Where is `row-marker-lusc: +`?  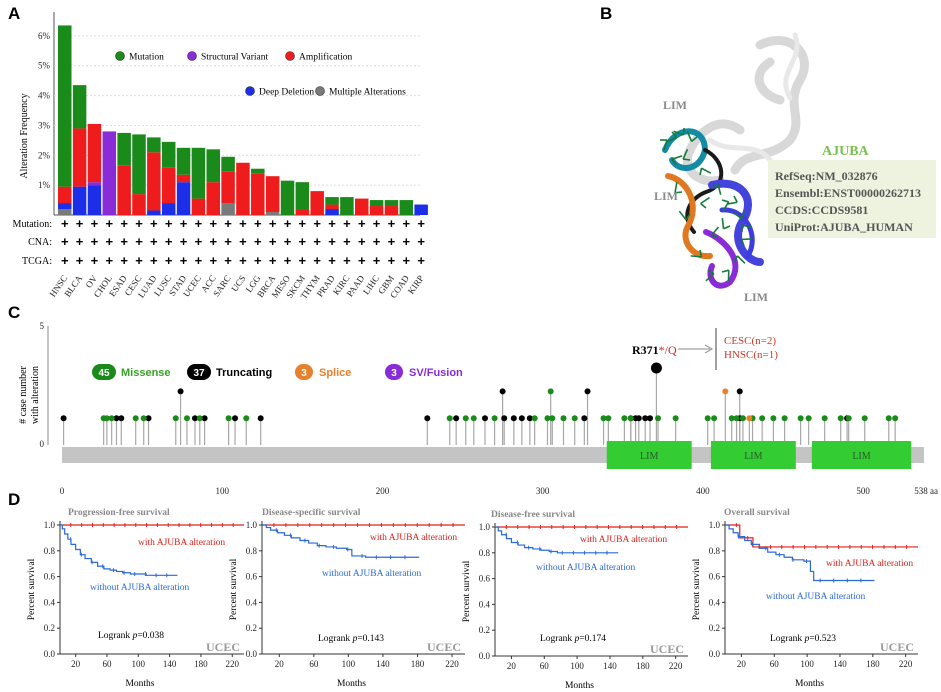
row-marker-lusc: + is located at coordinates (169, 223).